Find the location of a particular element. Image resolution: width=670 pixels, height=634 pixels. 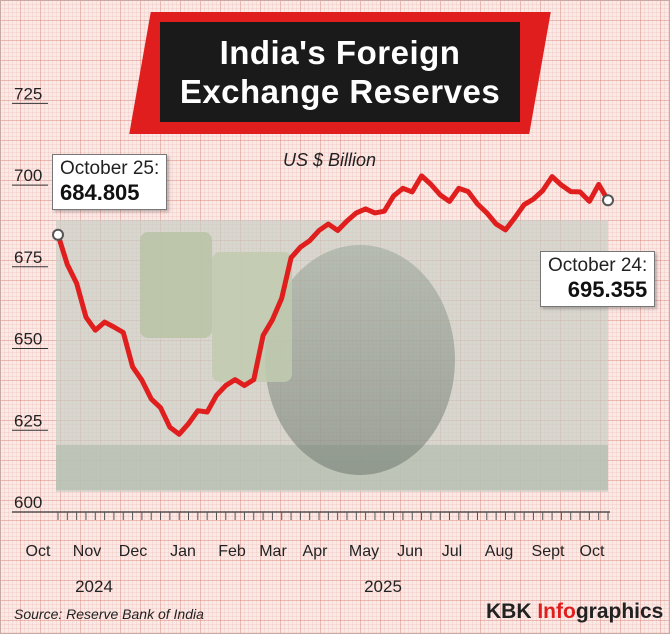

unit-subtitle: US $ Billion is located at coordinates (330, 160).